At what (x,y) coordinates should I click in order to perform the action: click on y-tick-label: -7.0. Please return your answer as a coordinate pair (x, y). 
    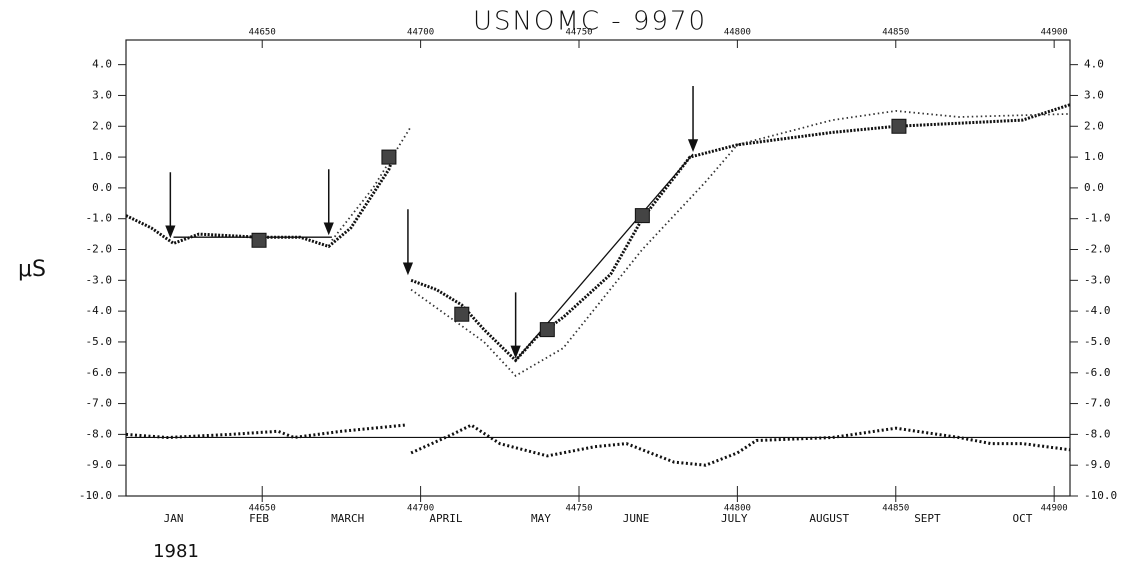
    Looking at the image, I should click on (99, 403).